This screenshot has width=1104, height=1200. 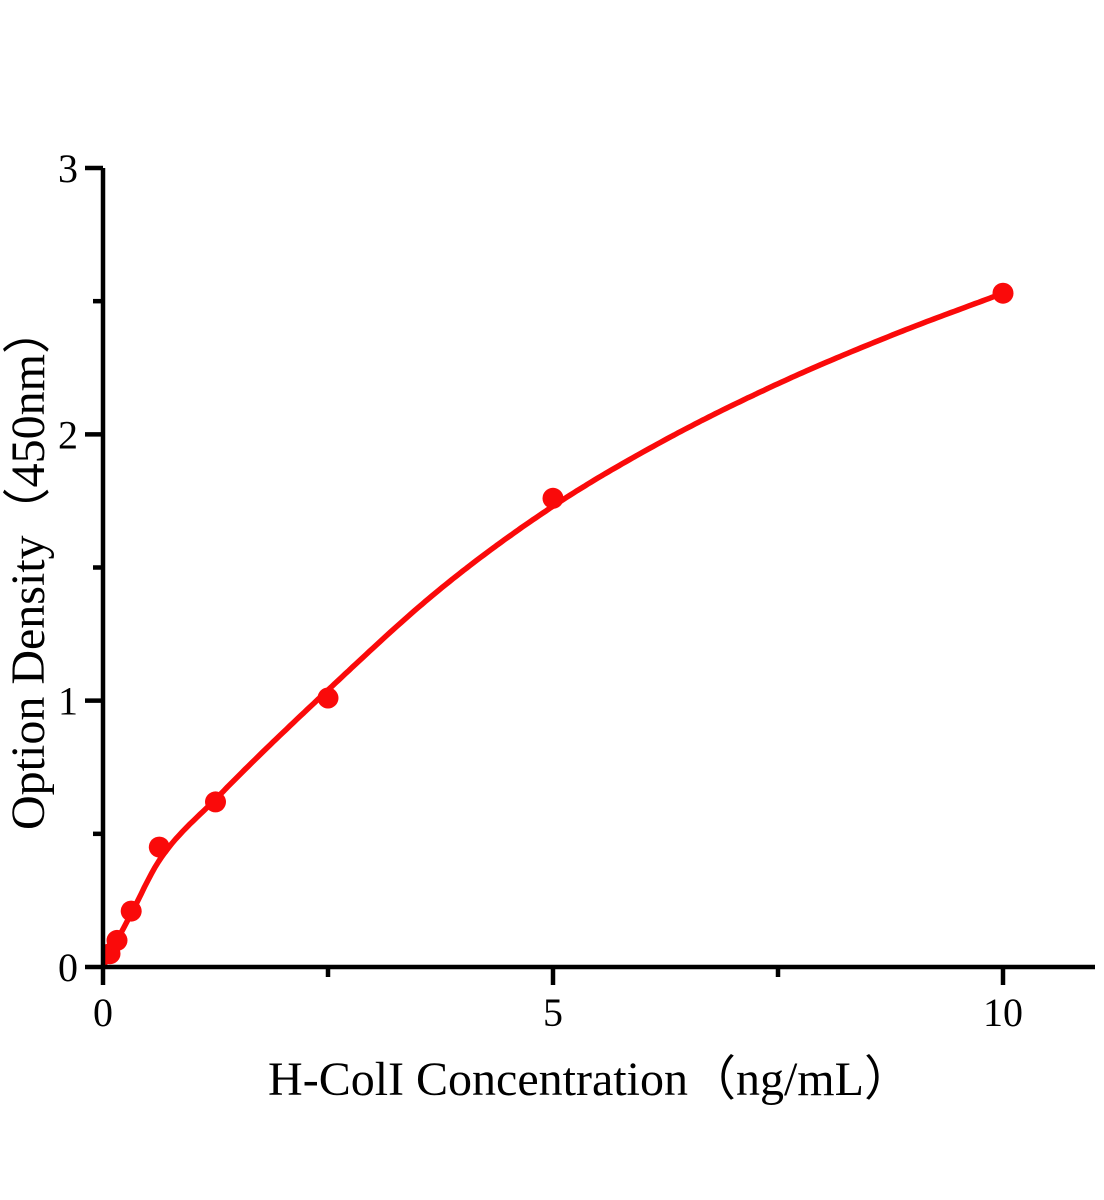 I want to click on x-tick-label: 10, so click(x=1003, y=1012).